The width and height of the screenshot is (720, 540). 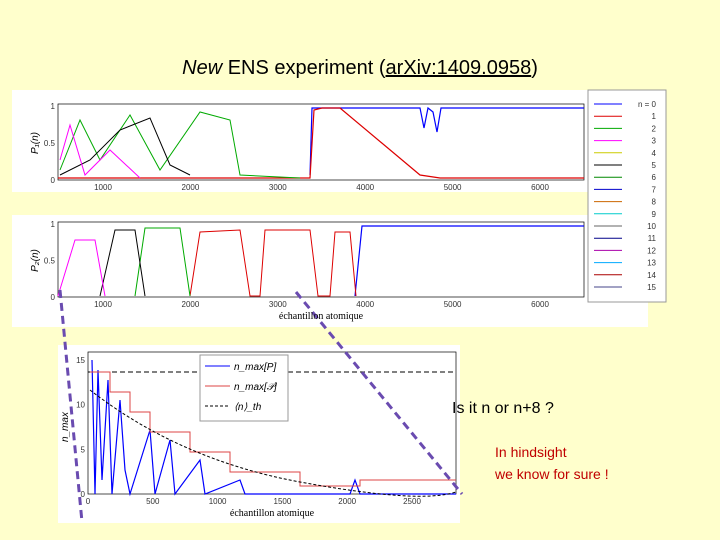 What do you see at coordinates (651, 250) in the screenshot?
I see `legend-label: 12` at bounding box center [651, 250].